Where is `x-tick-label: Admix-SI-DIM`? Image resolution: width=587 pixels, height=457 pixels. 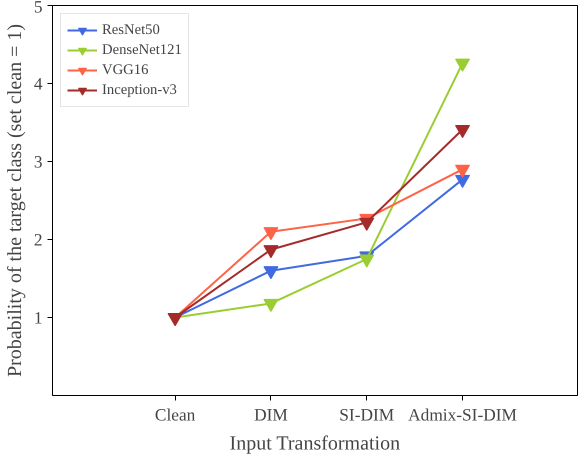 x-tick-label: Admix-SI-DIM is located at coordinates (462, 415).